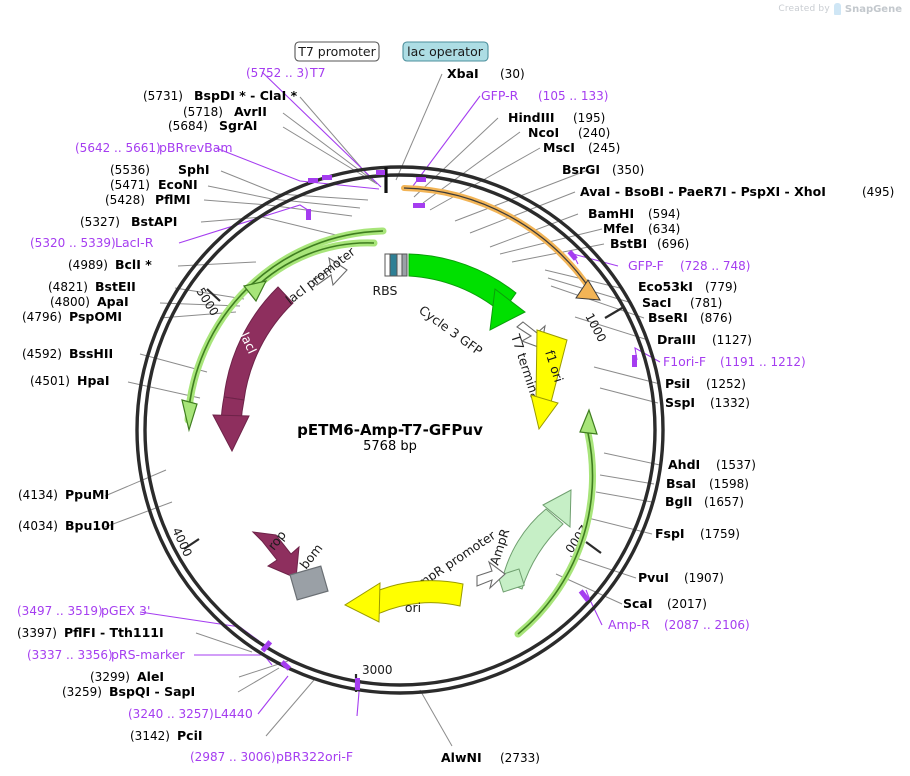  I want to click on label-bsrgi: BsrGI (350), so click(603, 169).